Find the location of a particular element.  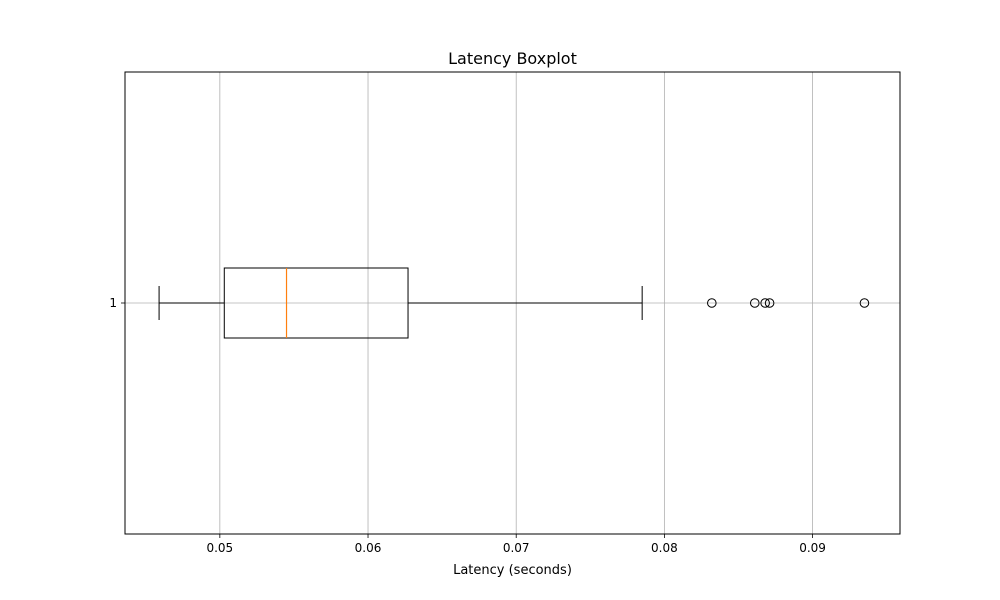

y-axis-ticks: 1 is located at coordinates (117, 303).